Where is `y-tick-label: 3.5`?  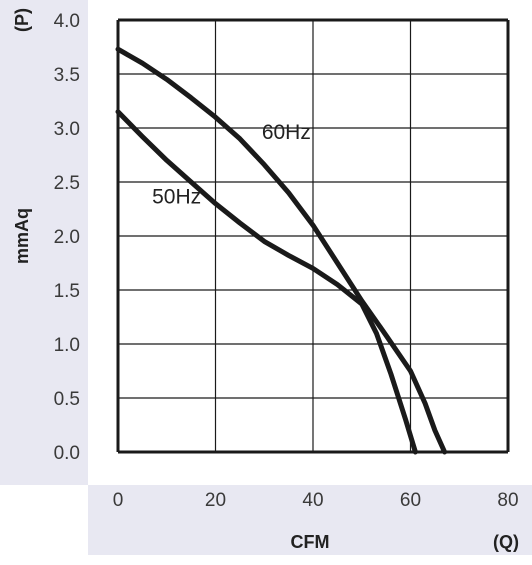
y-tick-label: 3.5 is located at coordinates (67, 75).